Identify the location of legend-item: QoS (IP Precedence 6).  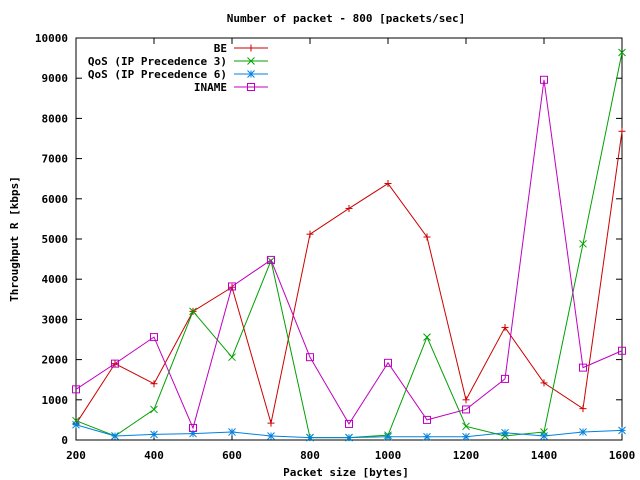
(178, 74).